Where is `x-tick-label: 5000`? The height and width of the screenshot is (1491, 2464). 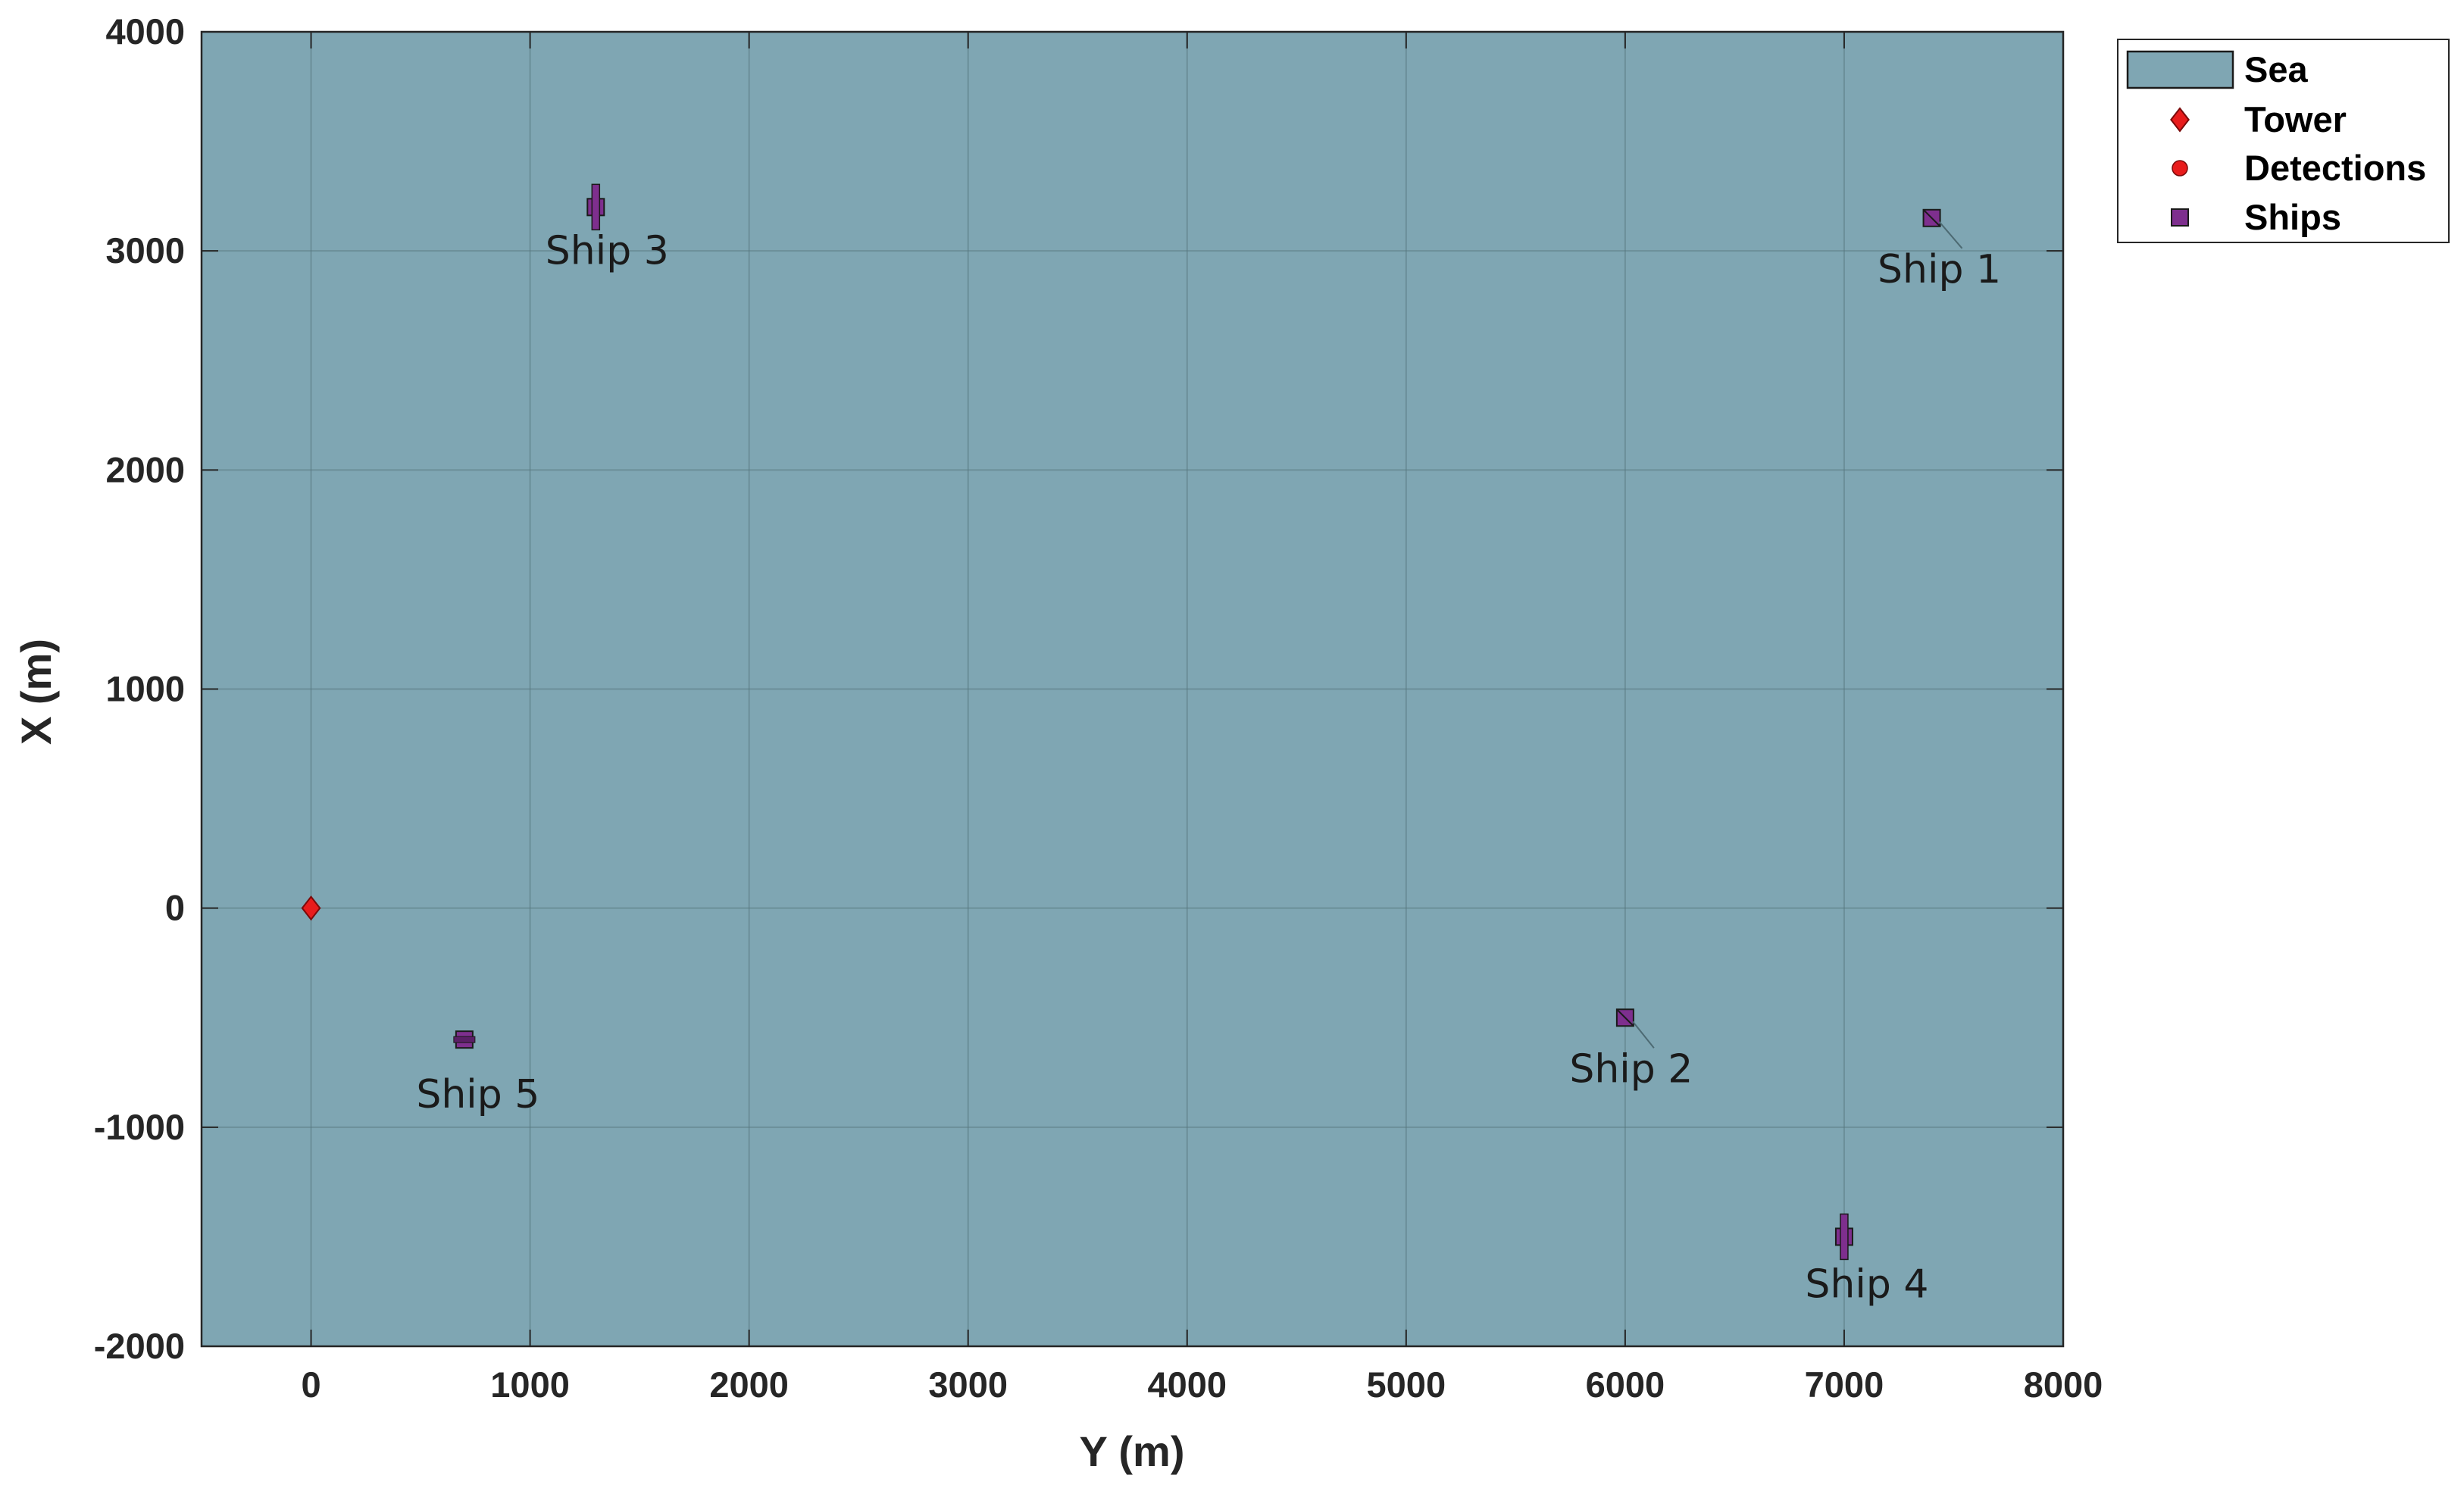
x-tick-label: 5000 is located at coordinates (1406, 1384).